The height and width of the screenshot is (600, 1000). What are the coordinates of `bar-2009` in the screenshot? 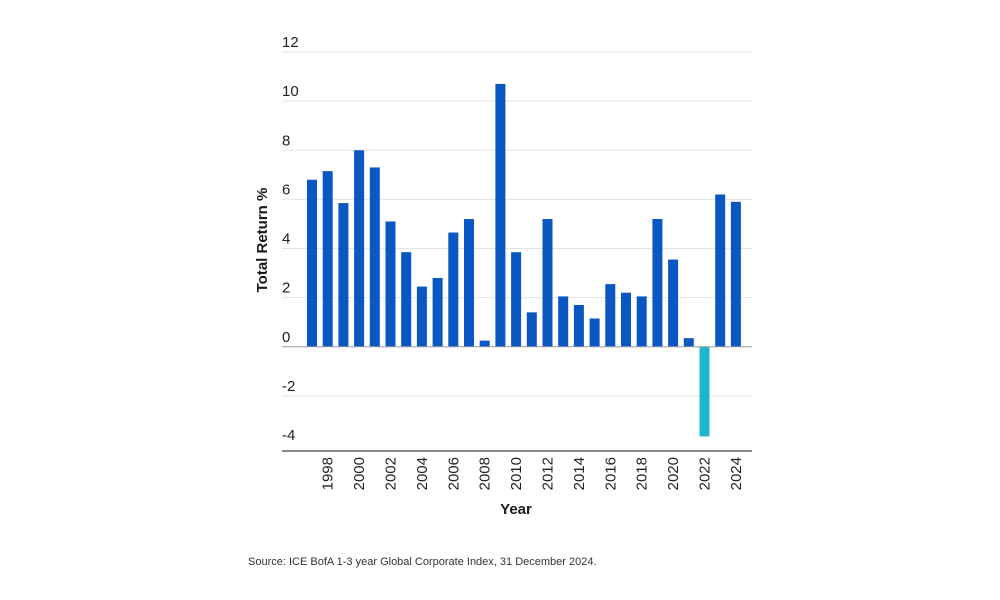 It's located at (500, 215).